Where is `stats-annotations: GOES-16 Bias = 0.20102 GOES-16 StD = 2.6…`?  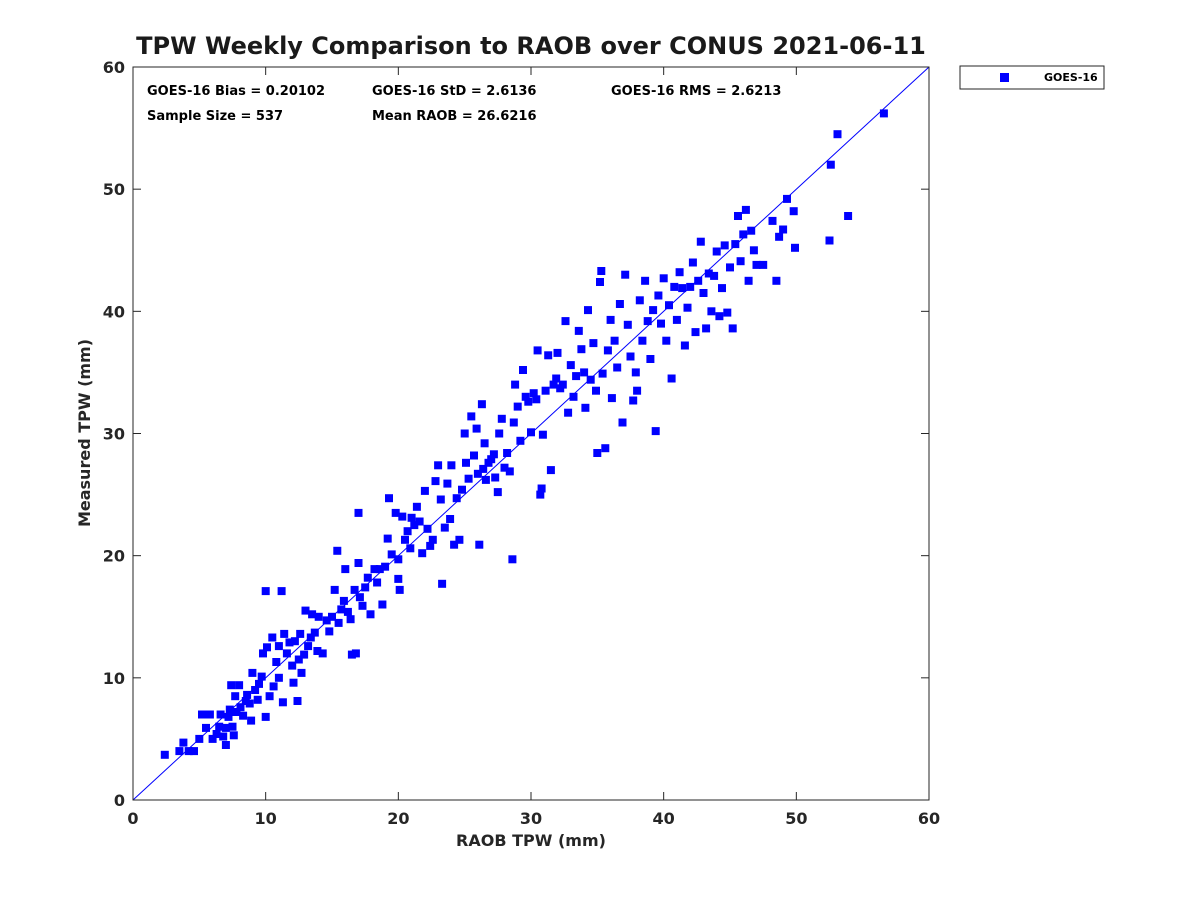 stats-annotations: GOES-16 Bias = 0.20102 GOES-16 StD = 2.6… is located at coordinates (464, 104).